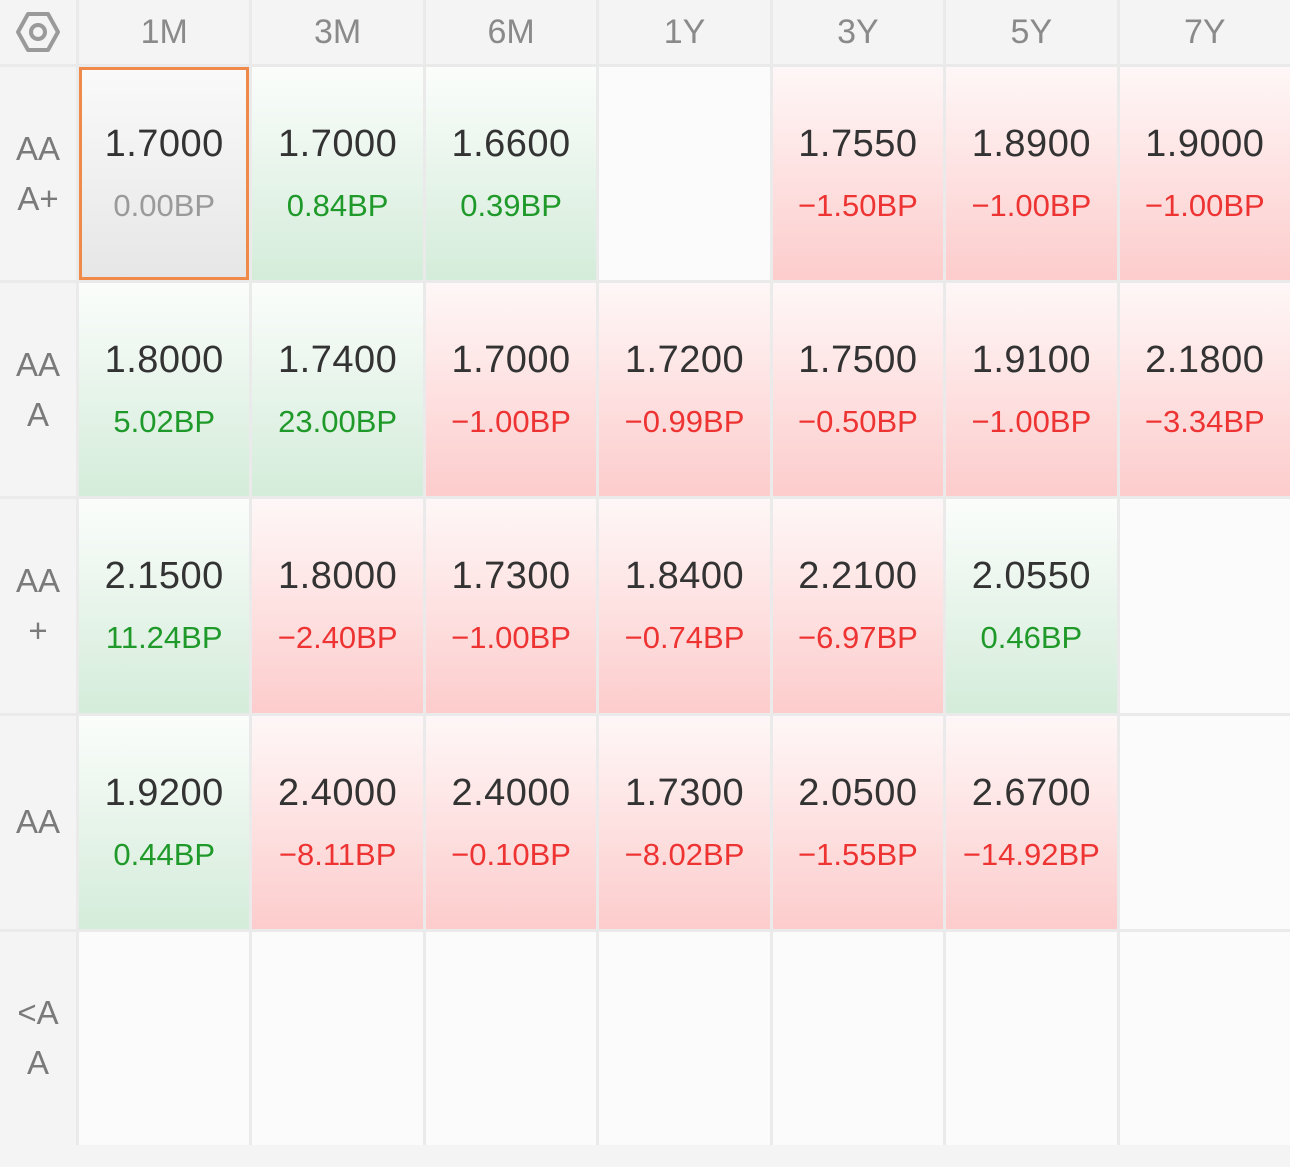  I want to click on settings-icon, so click(38, 32).